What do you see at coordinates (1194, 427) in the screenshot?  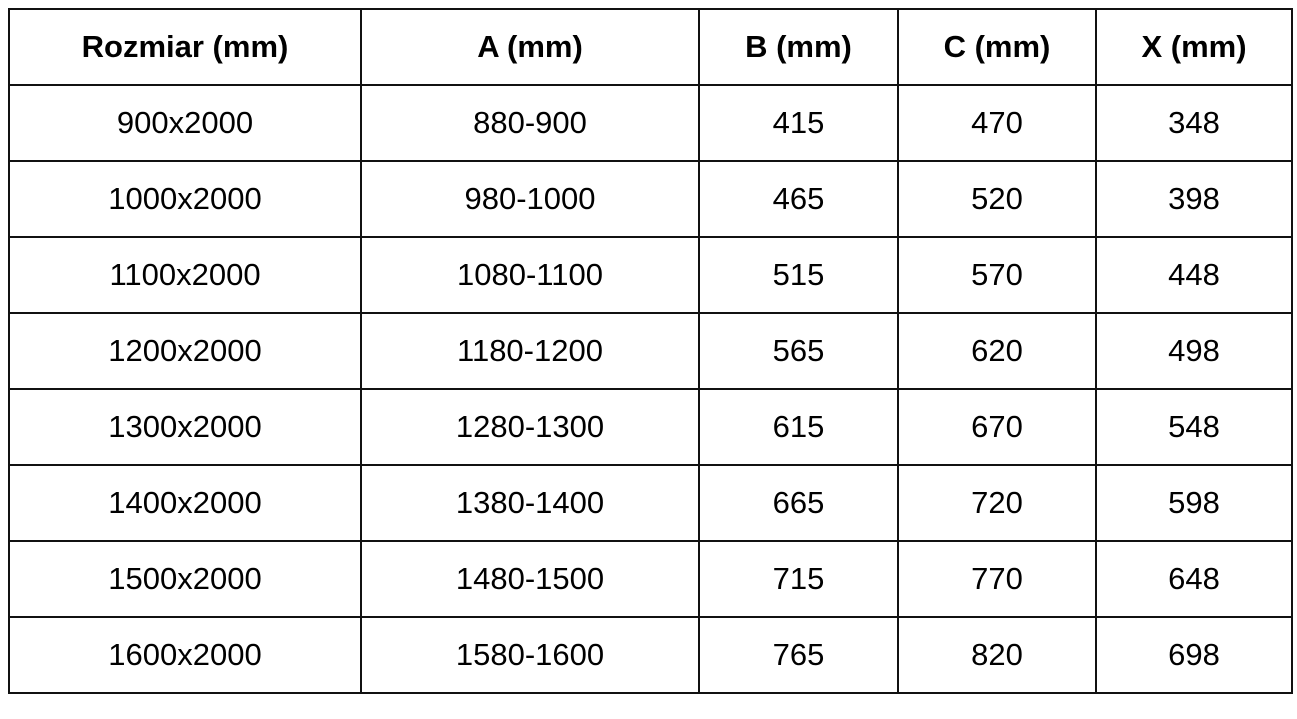 I see `cell-x: 548` at bounding box center [1194, 427].